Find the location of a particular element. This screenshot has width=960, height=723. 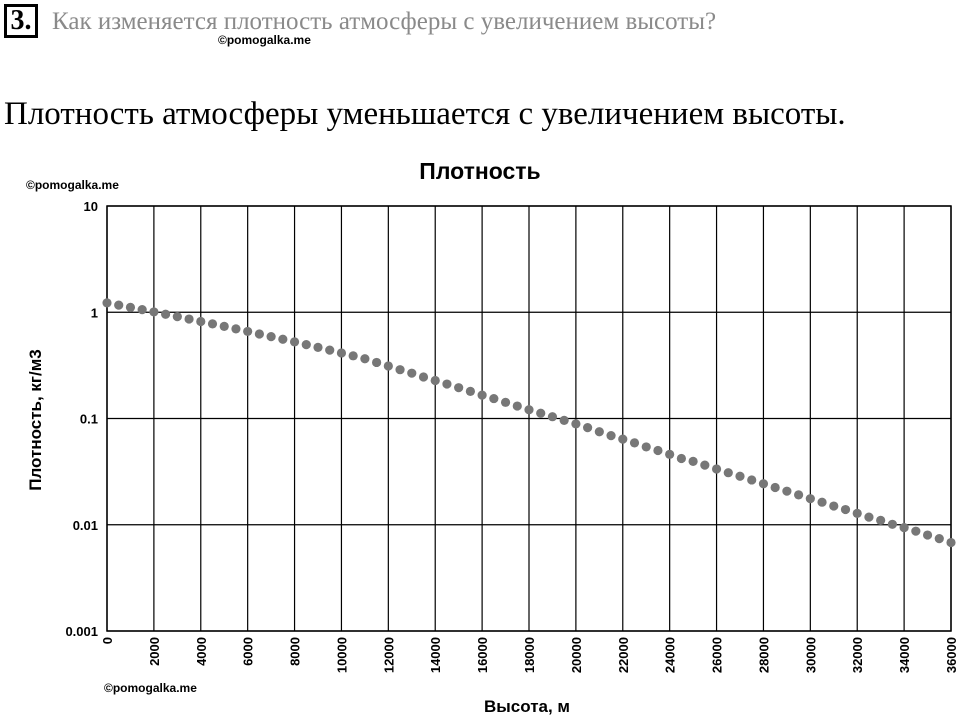

x-tick-label: 36000 is located at coordinates (951, 655).